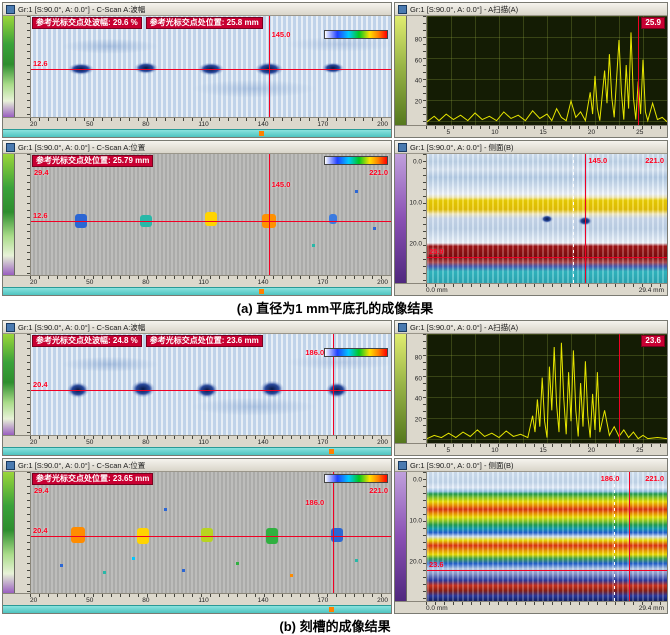 Image resolution: width=670 pixels, height=635 pixels. I want to click on scan-indicator-strip, so click(197, 133).